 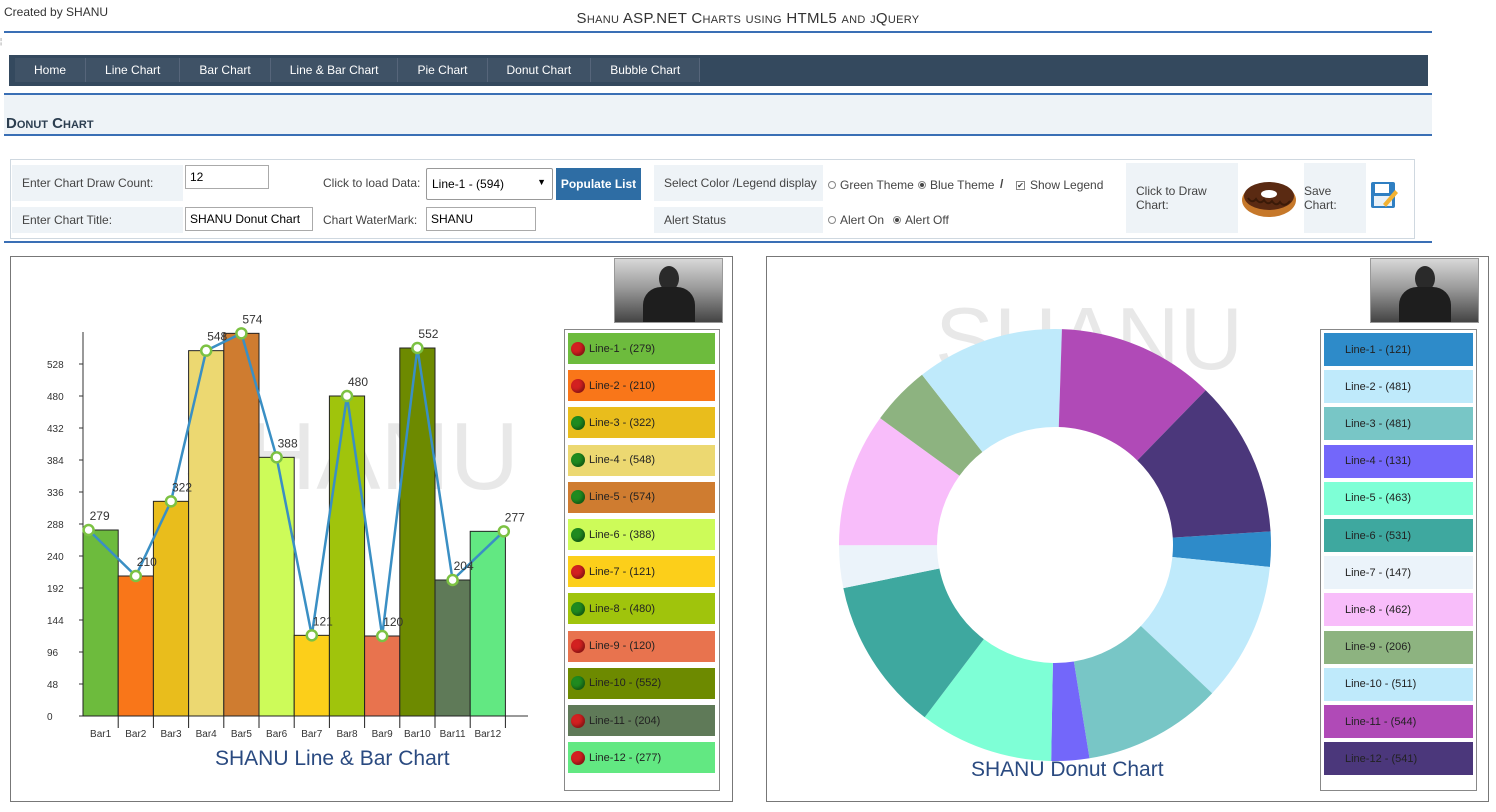 What do you see at coordinates (225, 70) in the screenshot?
I see `nav-item-bar-chart: Bar Chart` at bounding box center [225, 70].